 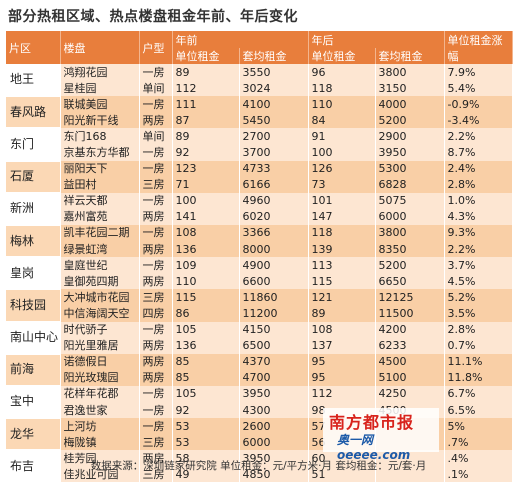 What do you see at coordinates (153, 17) in the screenshot?
I see `page-title: 部分热租区域、热点楼盘租金年前、年后变化` at bounding box center [153, 17].